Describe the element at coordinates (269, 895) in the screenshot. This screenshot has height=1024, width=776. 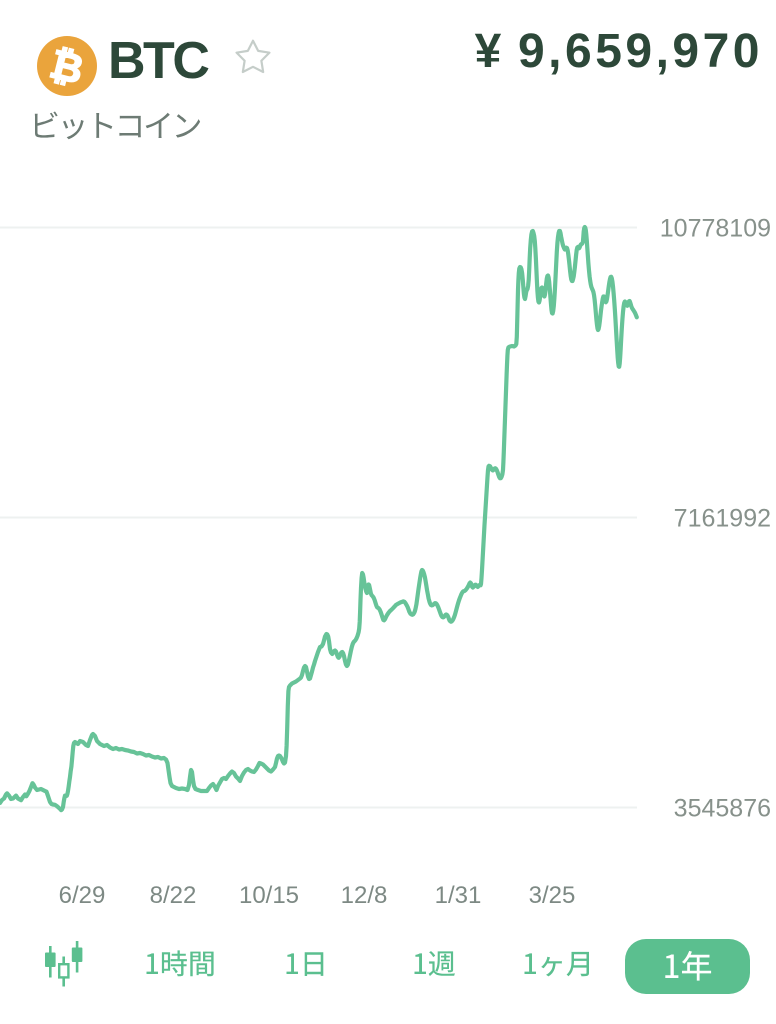
I see `svg-text: 10/15` at that location.